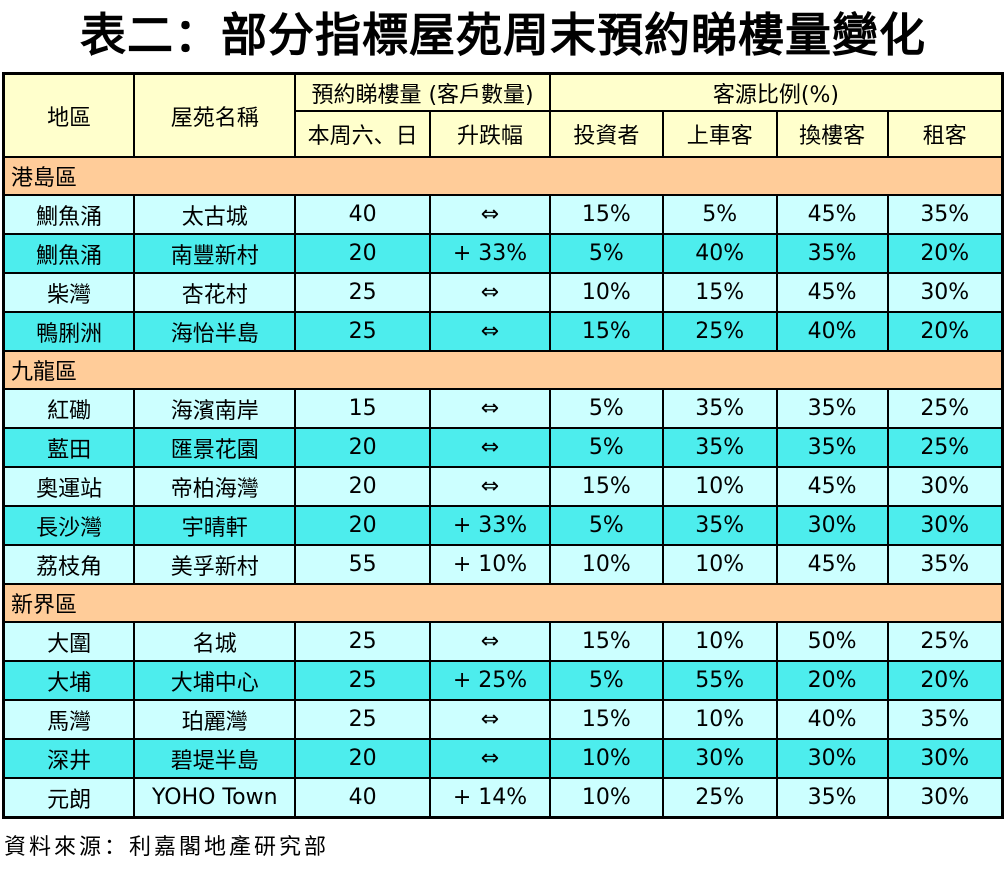 Image resolution: width=1006 pixels, height=871 pixels. What do you see at coordinates (167, 847) in the screenshot?
I see `data-source-note: 資料來源：利嘉閣地產研究部` at bounding box center [167, 847].